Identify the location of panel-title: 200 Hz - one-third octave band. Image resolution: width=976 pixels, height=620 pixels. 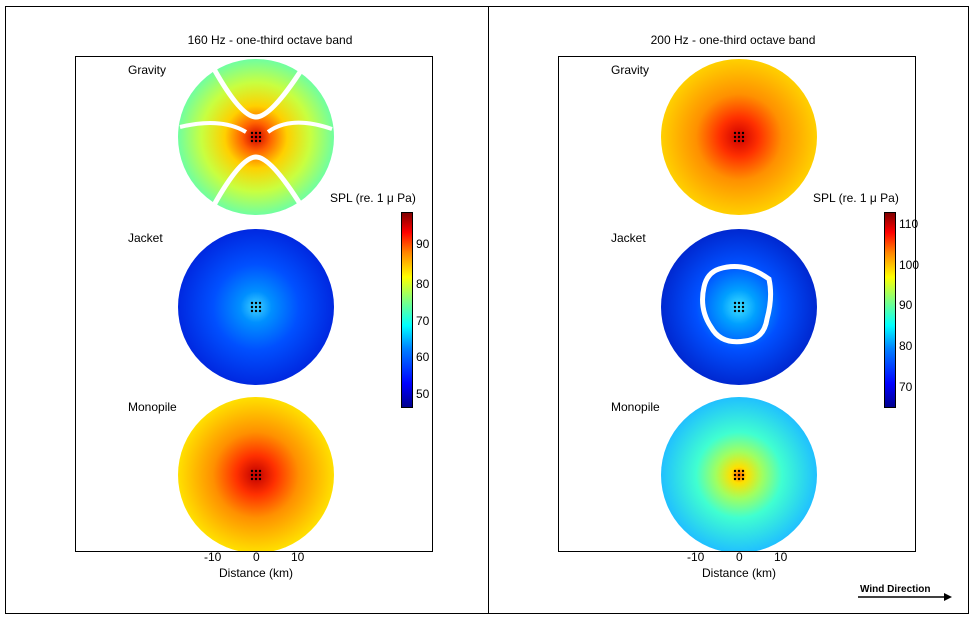
(733, 40).